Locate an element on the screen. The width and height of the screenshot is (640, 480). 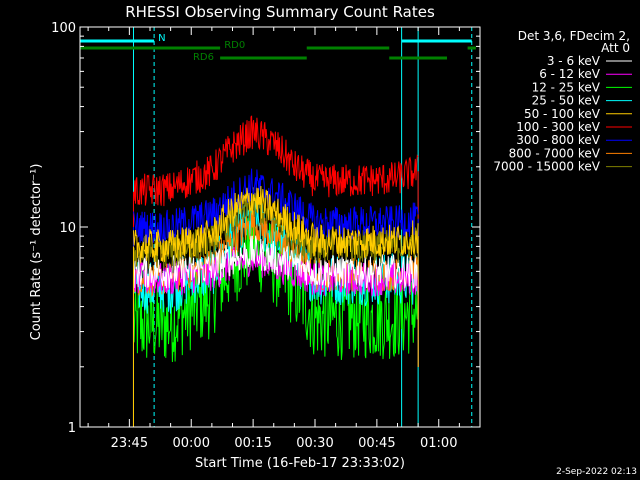
y-tick-label-2: 100 is located at coordinates (63, 28).